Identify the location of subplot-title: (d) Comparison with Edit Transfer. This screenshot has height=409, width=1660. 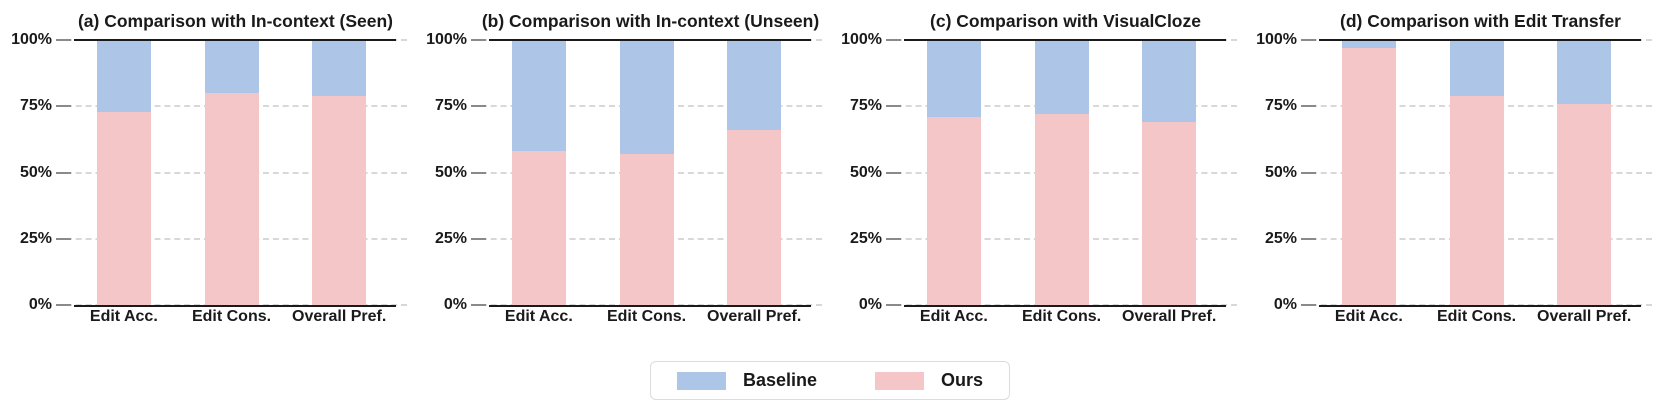
(1480, 21).